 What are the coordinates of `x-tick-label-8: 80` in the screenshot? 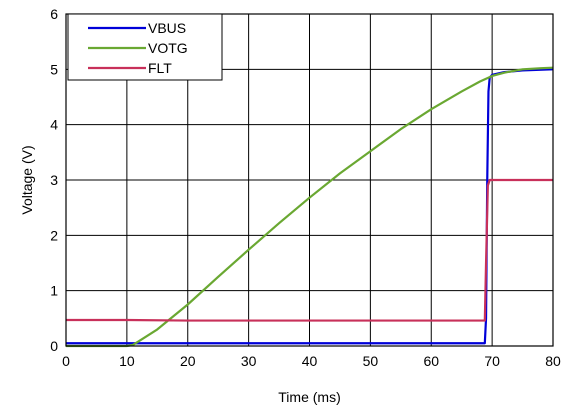 It's located at (553, 361).